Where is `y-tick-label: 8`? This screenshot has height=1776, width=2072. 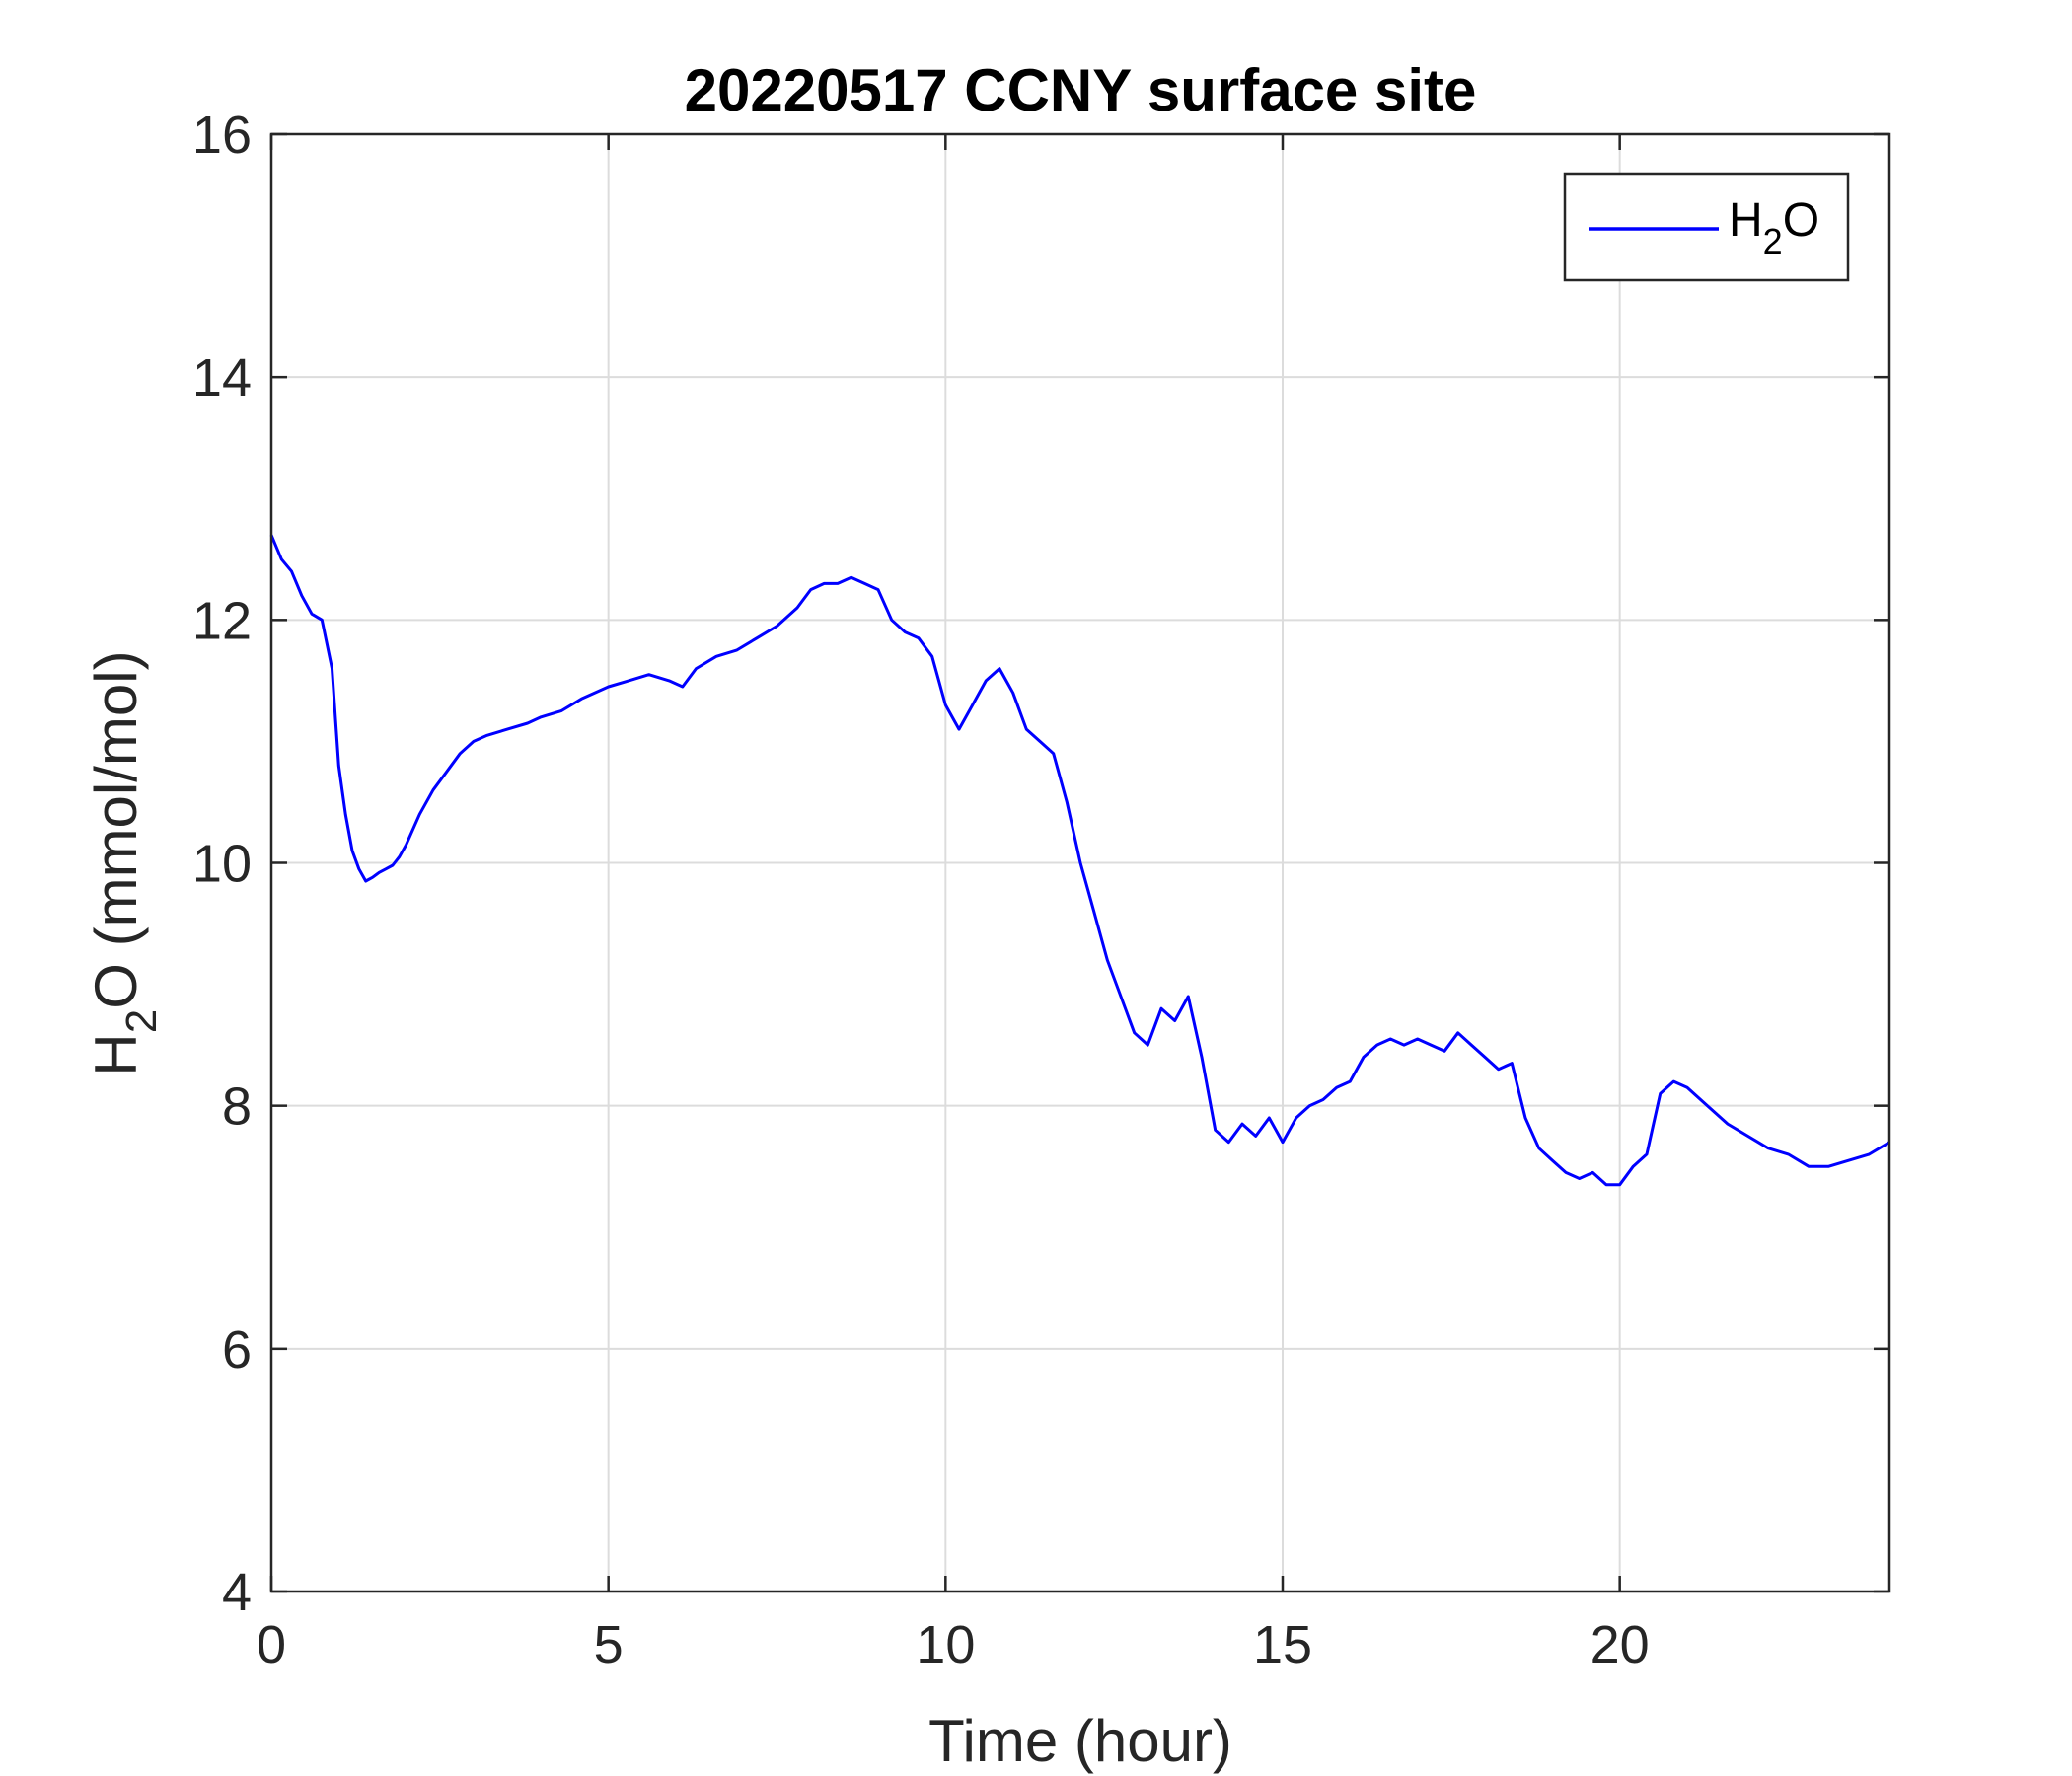 y-tick-label: 8 is located at coordinates (237, 1107).